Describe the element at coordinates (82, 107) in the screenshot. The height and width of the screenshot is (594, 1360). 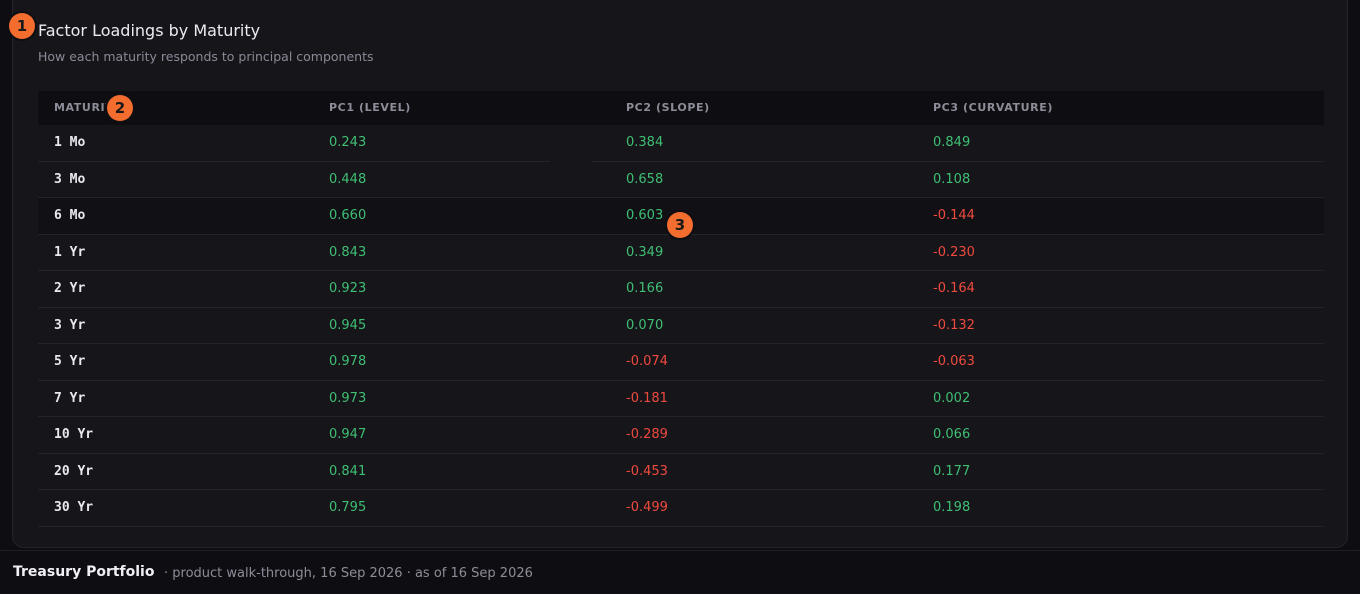
I see `column-header-maturity: MATURITY` at that location.